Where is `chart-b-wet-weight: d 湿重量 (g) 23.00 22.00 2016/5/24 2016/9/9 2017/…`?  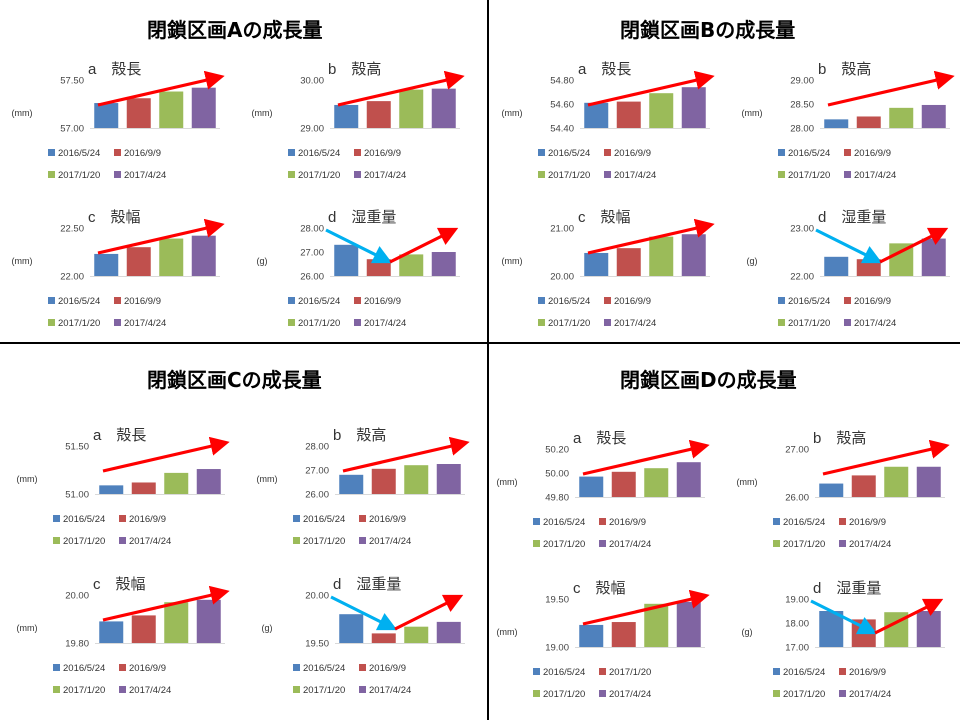
chart-b-wet-weight: d 湿重量 (g) 23.00 22.00 2016/5/24 2016/9/9 2017/… is located at coordinates (850, 276).